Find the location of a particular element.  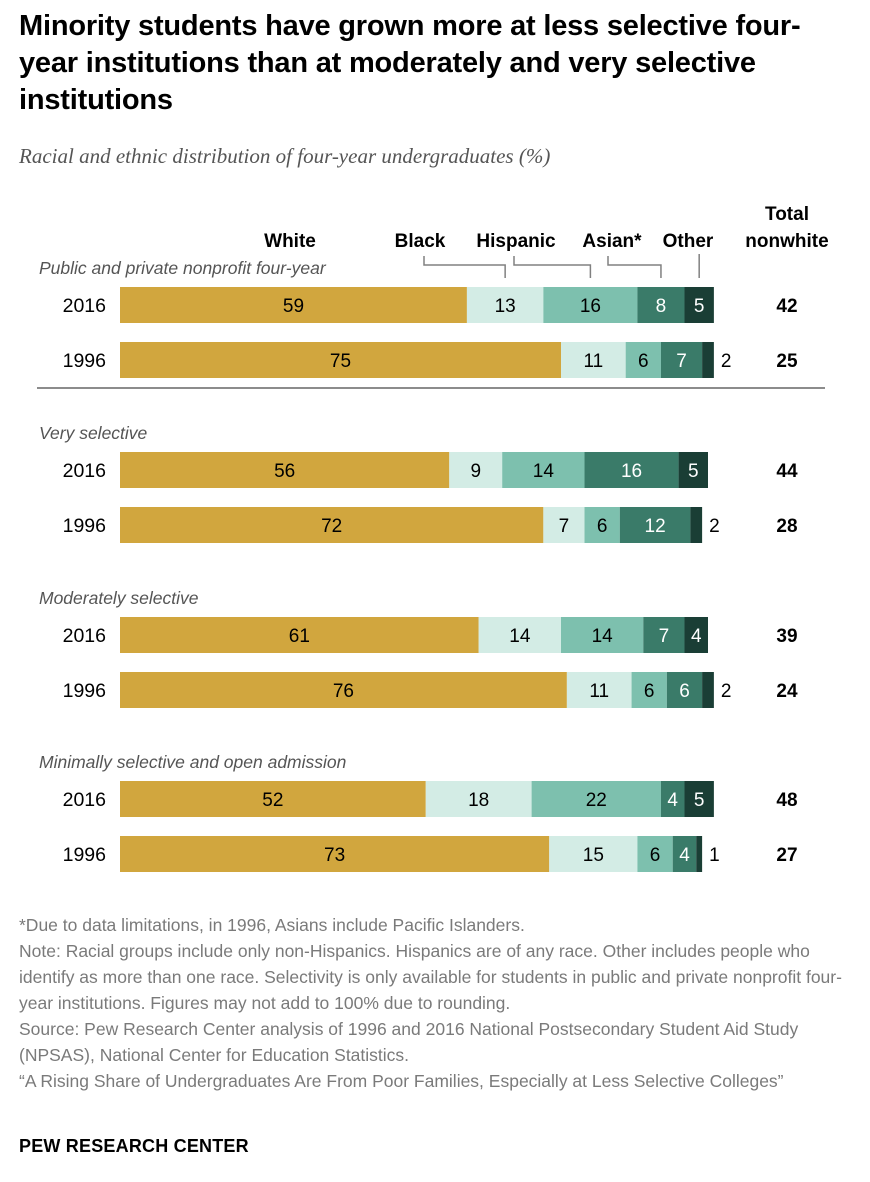

data-label: 15 is located at coordinates (593, 855).